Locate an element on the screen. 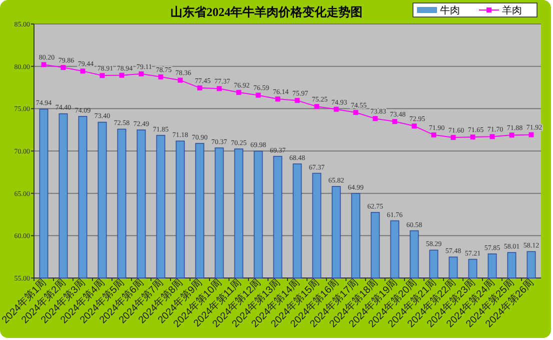 Image resolution: width=553 pixels, height=340 pixels. chart-title: 山东省2024年牛羊肉价格变化走势图 is located at coordinates (266, 12).